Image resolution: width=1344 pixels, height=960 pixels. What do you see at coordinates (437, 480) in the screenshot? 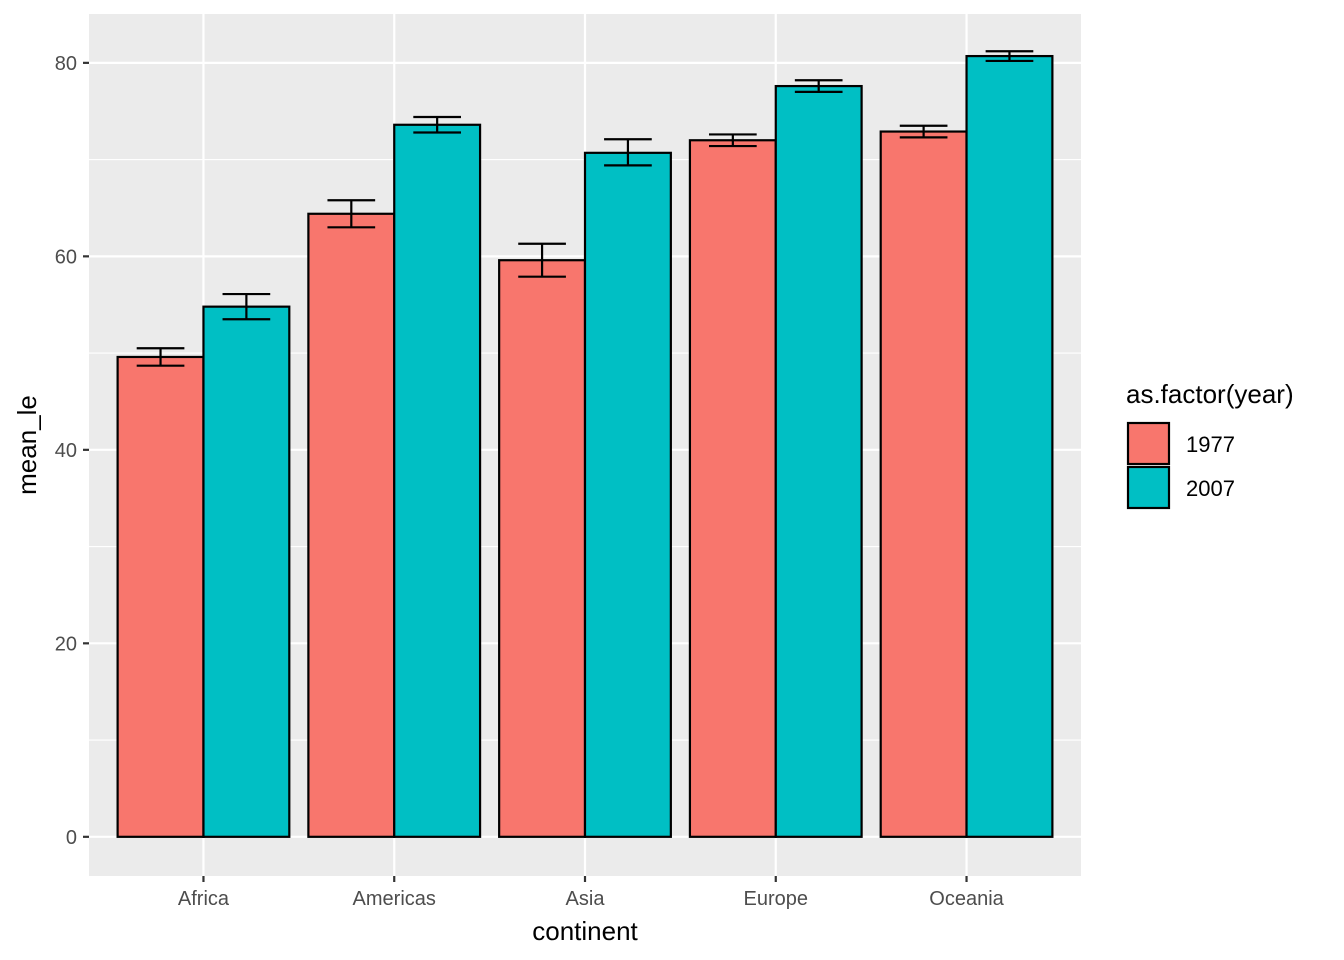
I see `bar-2007-americas` at bounding box center [437, 480].